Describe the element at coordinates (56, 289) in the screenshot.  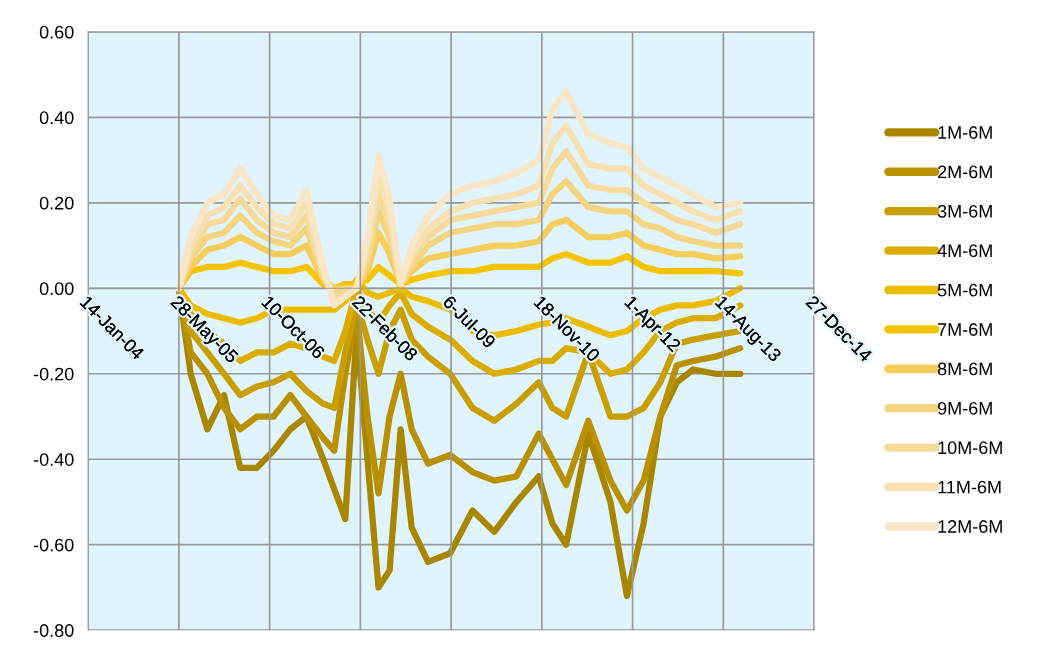
I see `y-tick-label: 0.00` at that location.